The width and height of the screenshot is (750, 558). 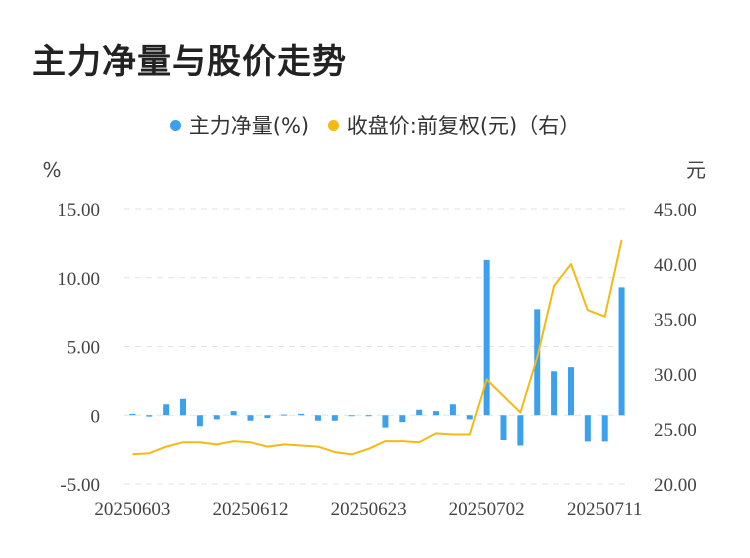 I want to click on legend-dot-close-price, so click(x=333, y=125).